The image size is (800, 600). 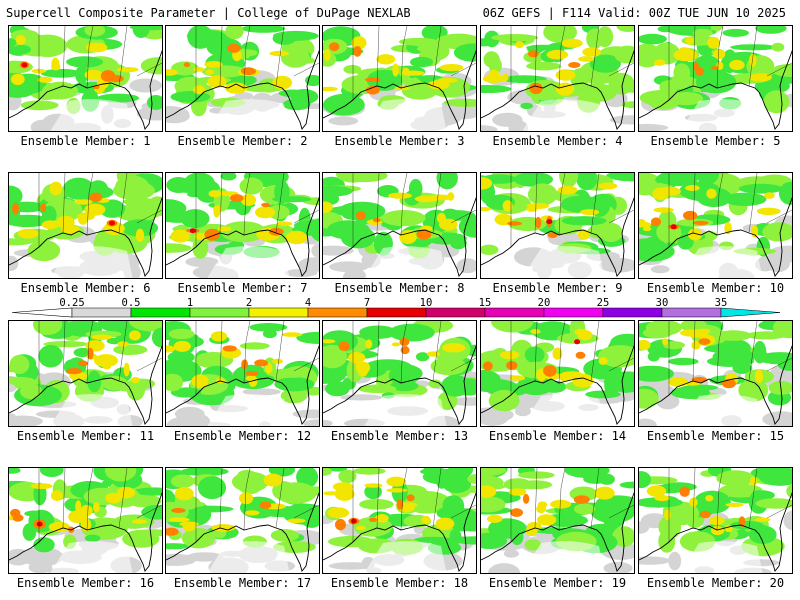 What do you see at coordinates (367, 303) in the screenshot?
I see `colorbar-tick-label: 7` at bounding box center [367, 303].